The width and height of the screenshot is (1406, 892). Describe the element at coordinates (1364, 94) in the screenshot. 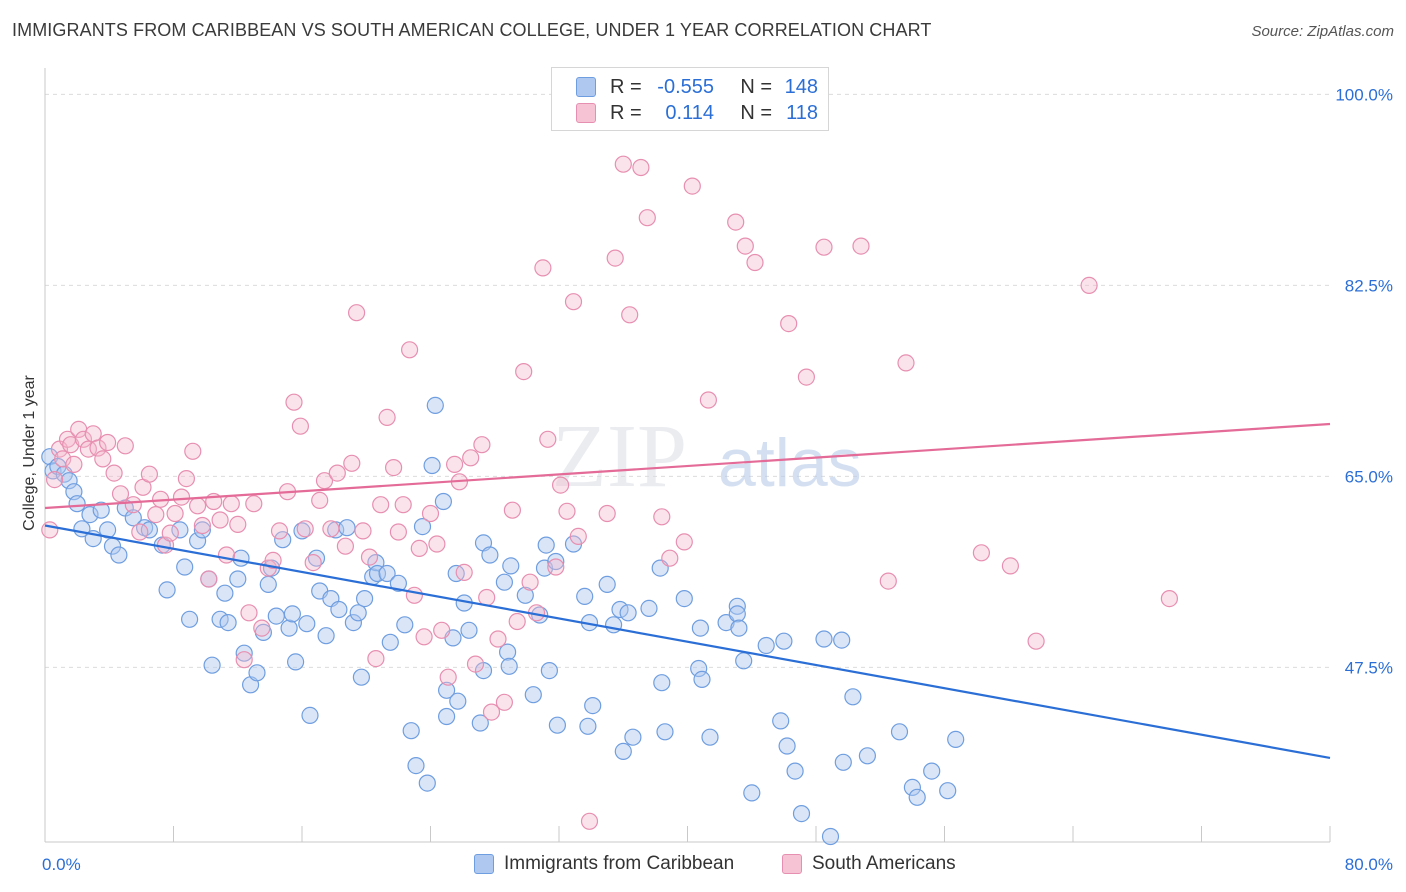

I see `y-tick-label: 100.0%` at that location.